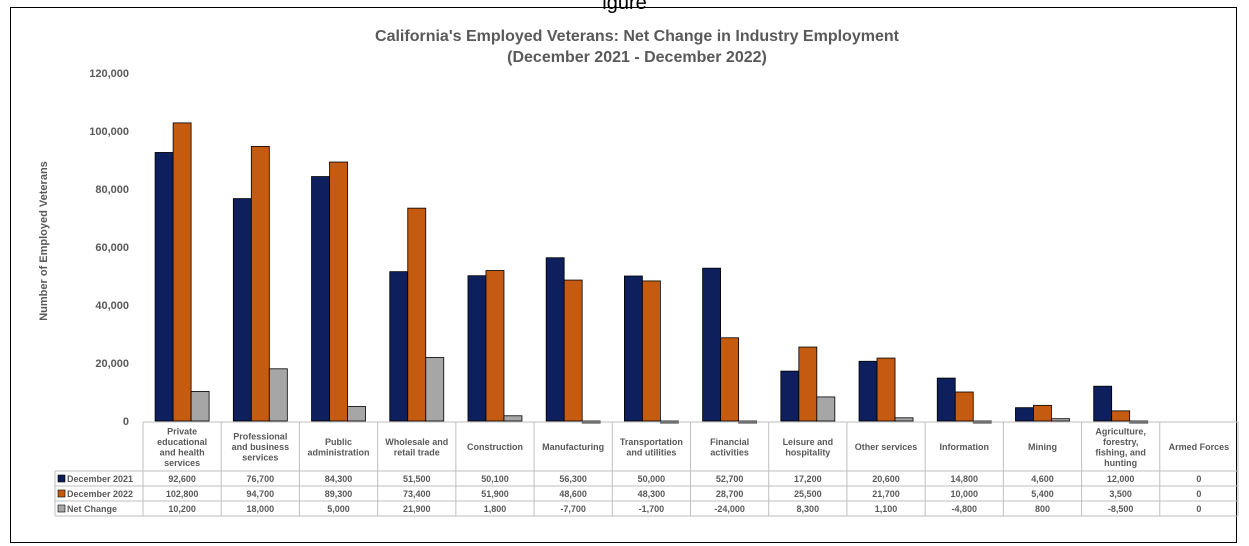 The width and height of the screenshot is (1249, 546). Describe the element at coordinates (1121, 509) in the screenshot. I see `table-cell: -8,500` at that location.